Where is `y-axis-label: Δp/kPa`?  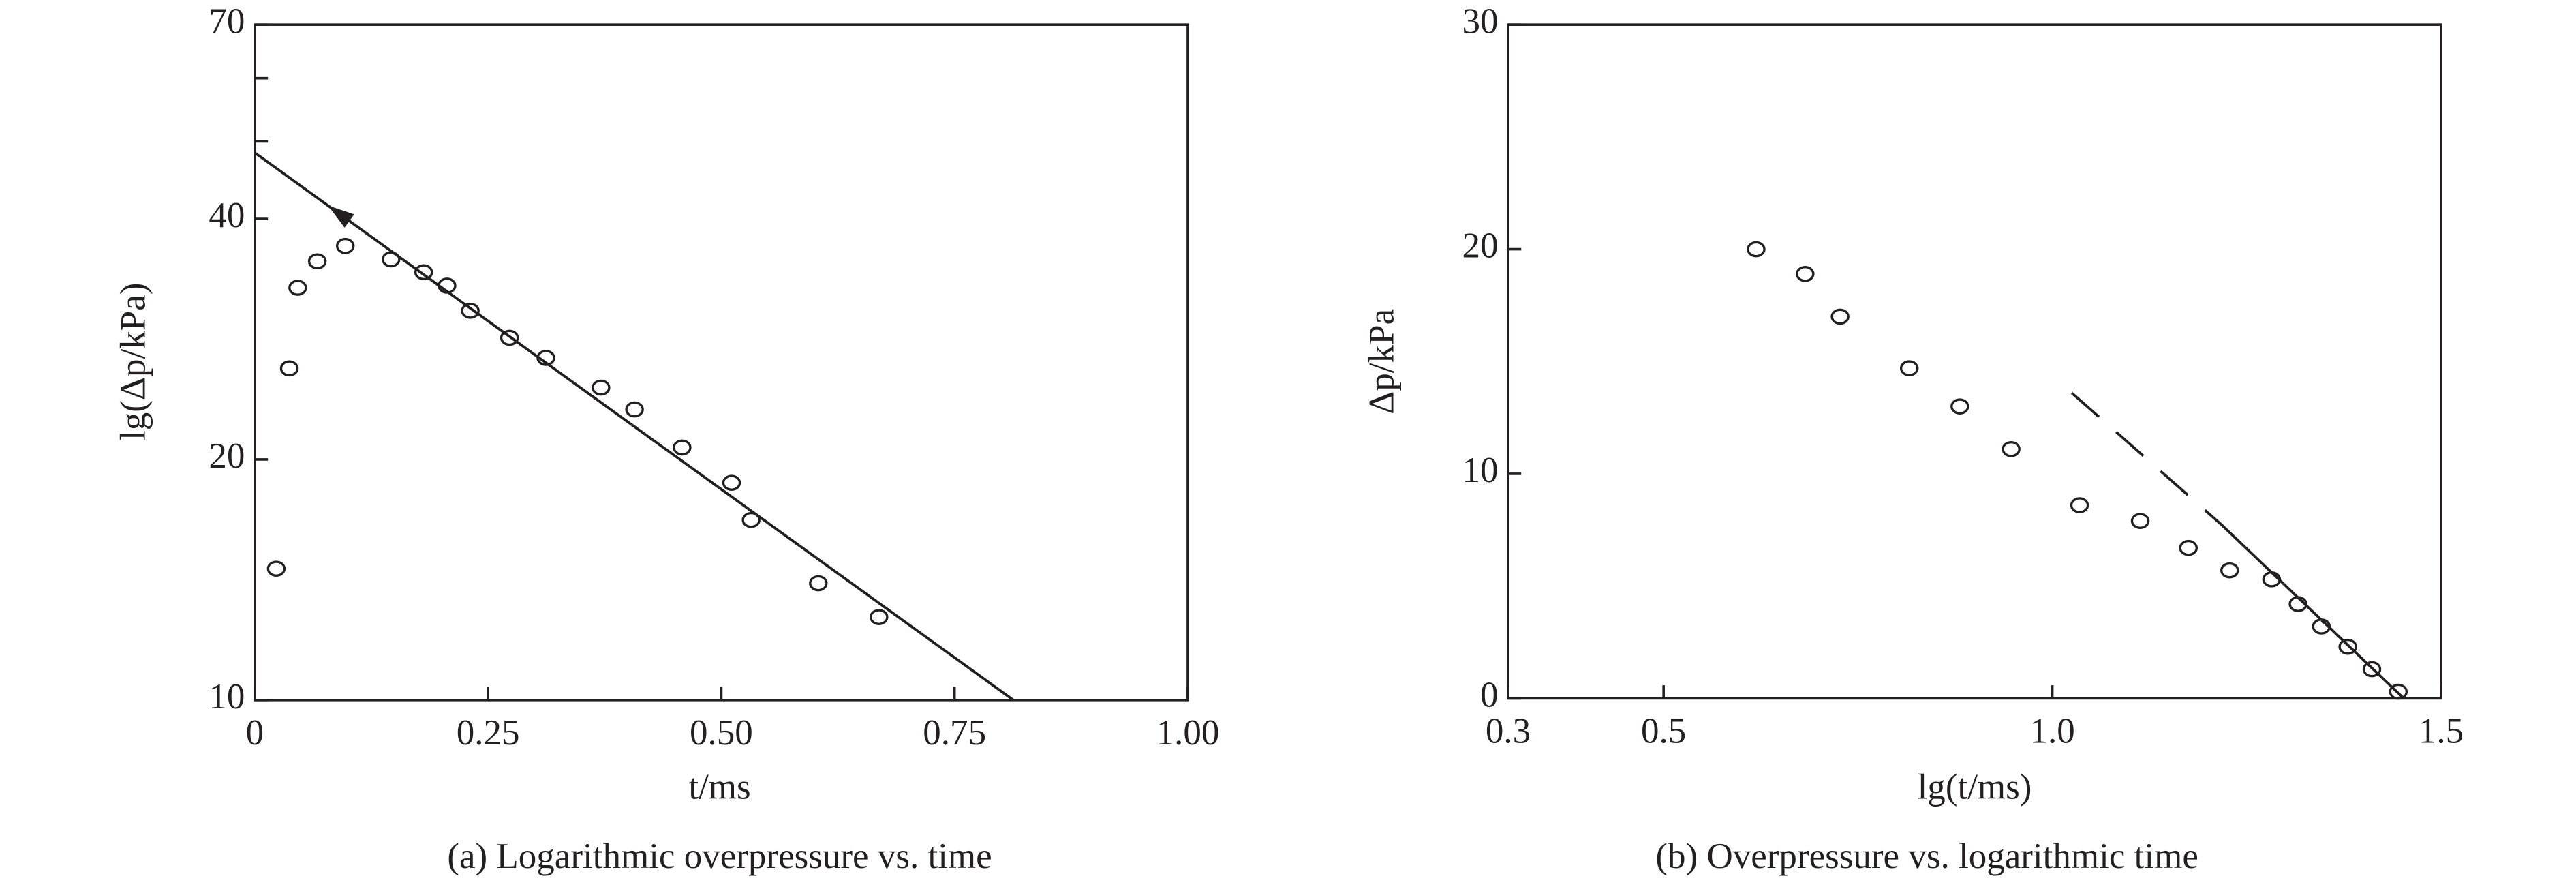
y-axis-label: Δp/kPa is located at coordinates (1381, 362).